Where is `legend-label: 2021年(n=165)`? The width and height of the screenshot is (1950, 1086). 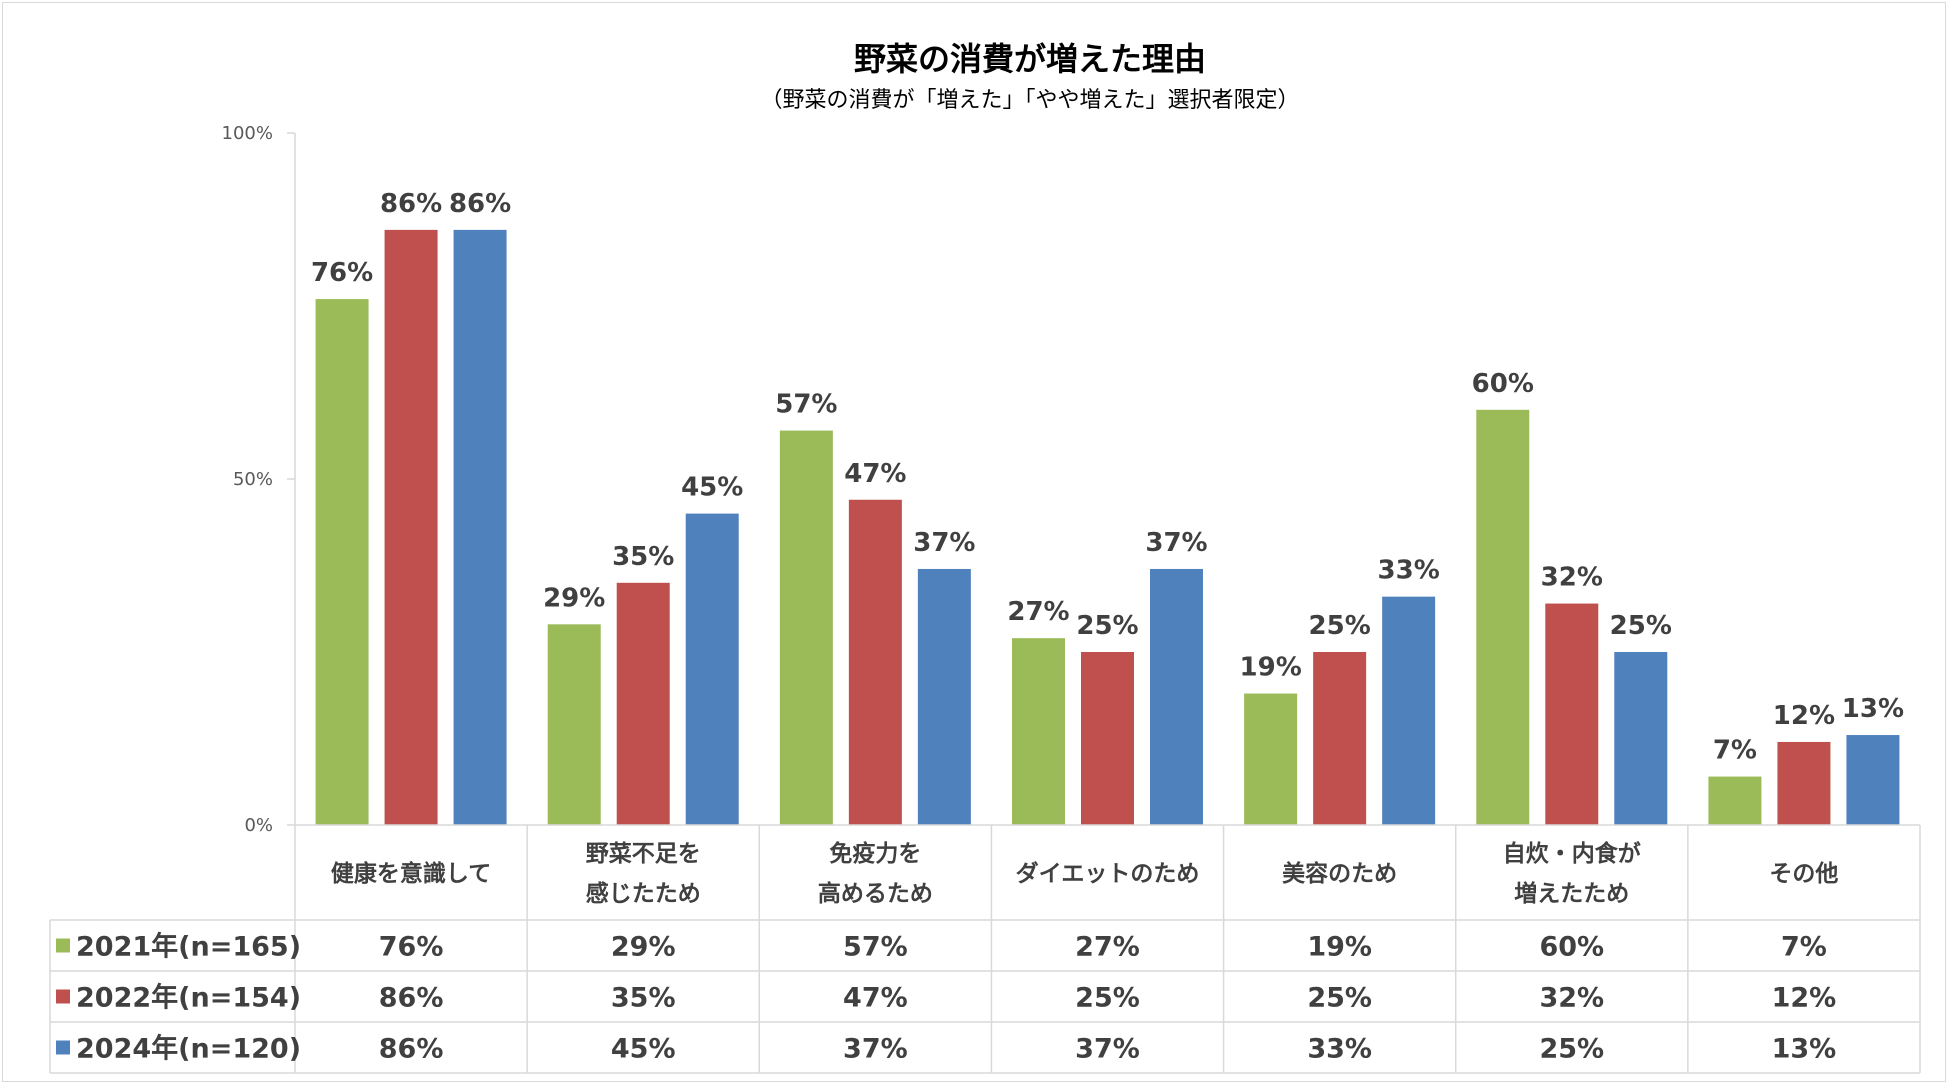 legend-label: 2021年(n=165) is located at coordinates (188, 947).